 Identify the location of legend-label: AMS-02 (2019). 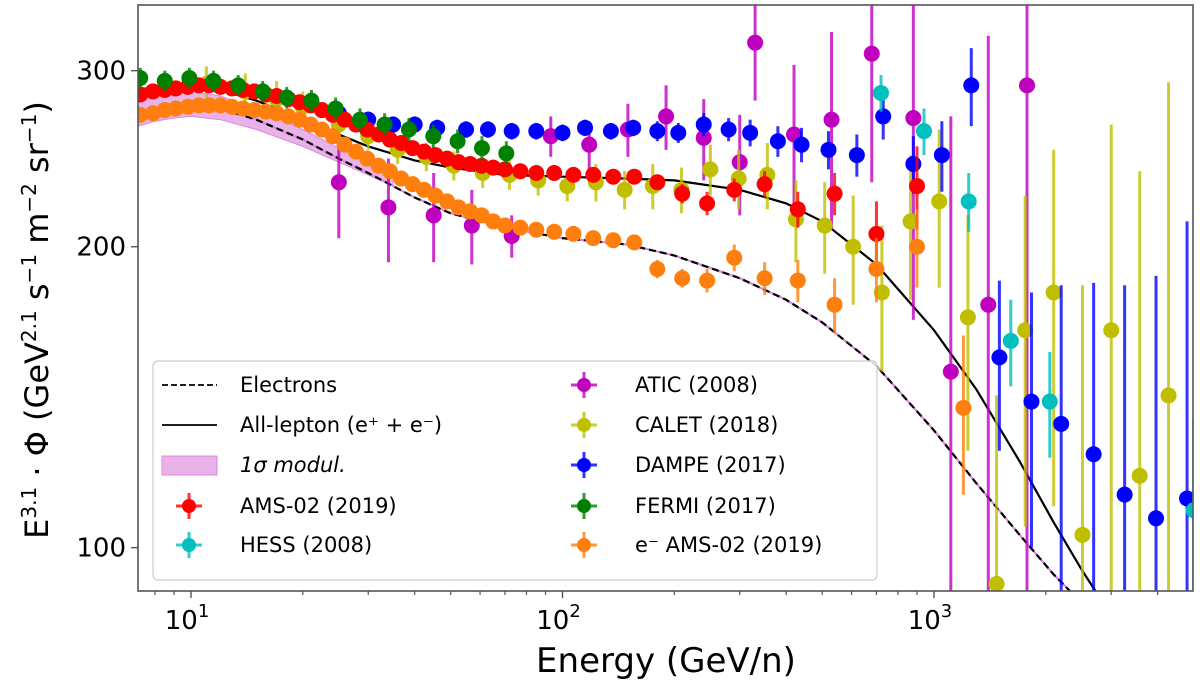
(318, 506).